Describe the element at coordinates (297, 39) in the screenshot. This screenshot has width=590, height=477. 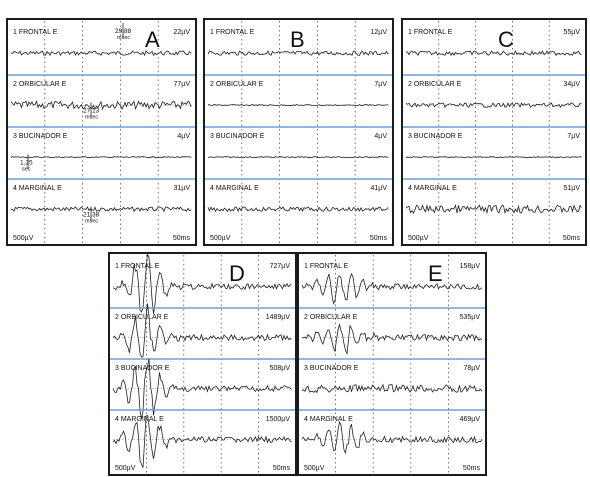
I see `panel-letter: B` at that location.